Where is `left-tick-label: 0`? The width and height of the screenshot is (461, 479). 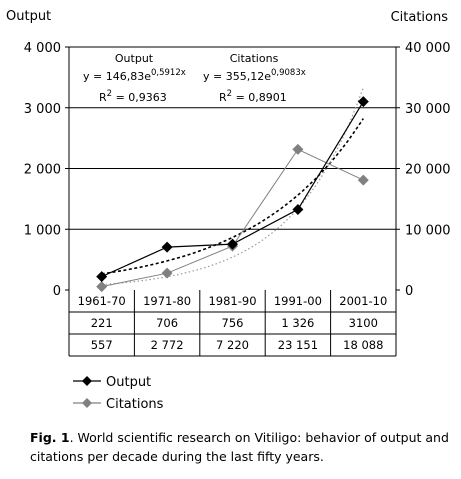
left-tick-label: 0 is located at coordinates (57, 291).